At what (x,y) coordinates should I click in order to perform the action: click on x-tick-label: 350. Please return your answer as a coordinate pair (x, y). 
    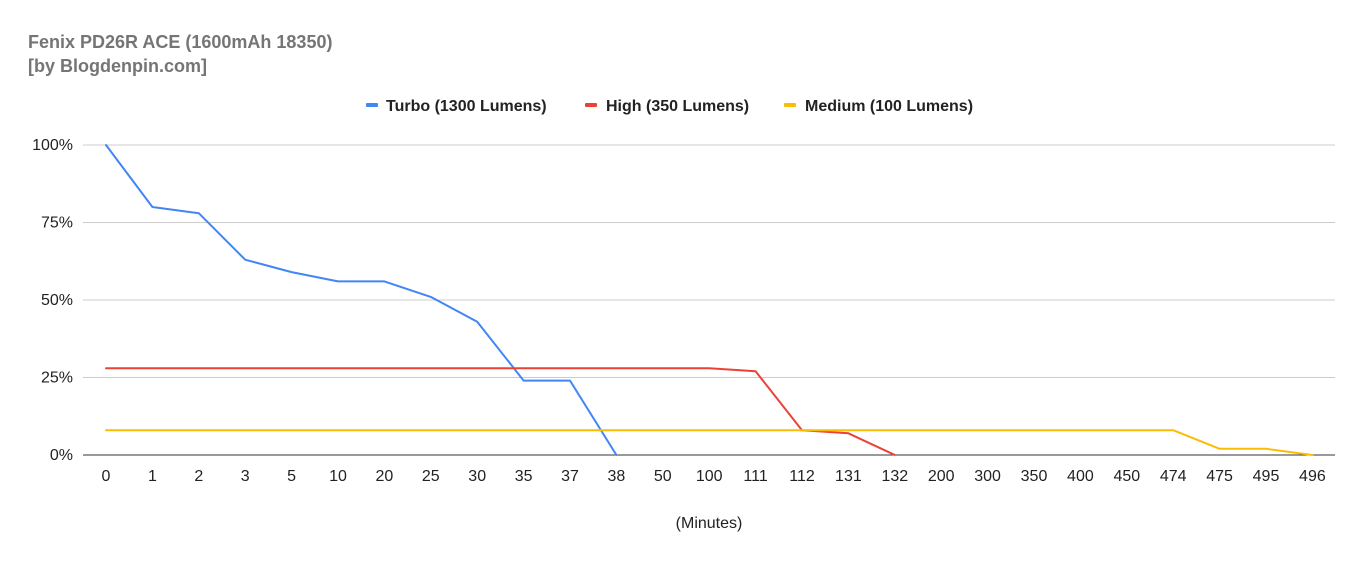
    Looking at the image, I should click on (1034, 476).